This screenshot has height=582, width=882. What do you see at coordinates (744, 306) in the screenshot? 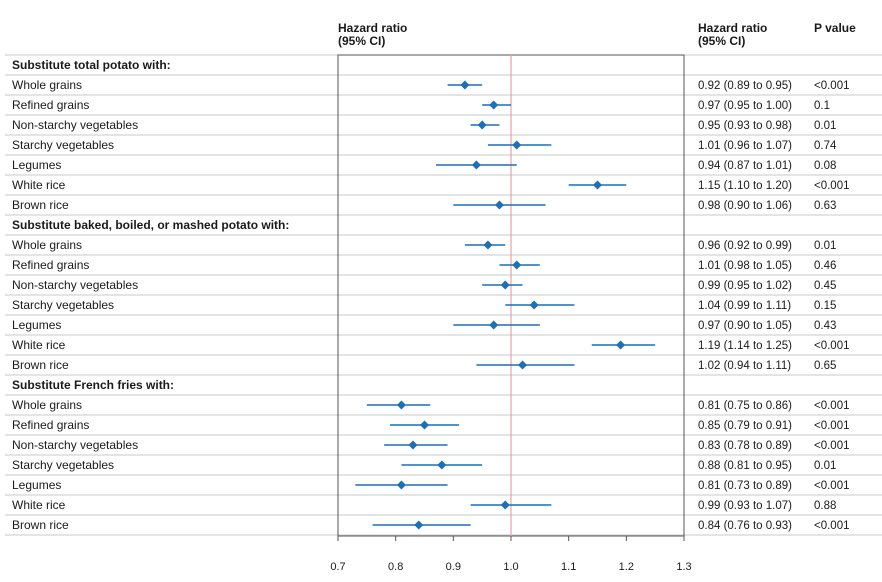
I see `hazard-ratio-ci-text: 1.04 (0.99 to 1.11)` at bounding box center [744, 306].